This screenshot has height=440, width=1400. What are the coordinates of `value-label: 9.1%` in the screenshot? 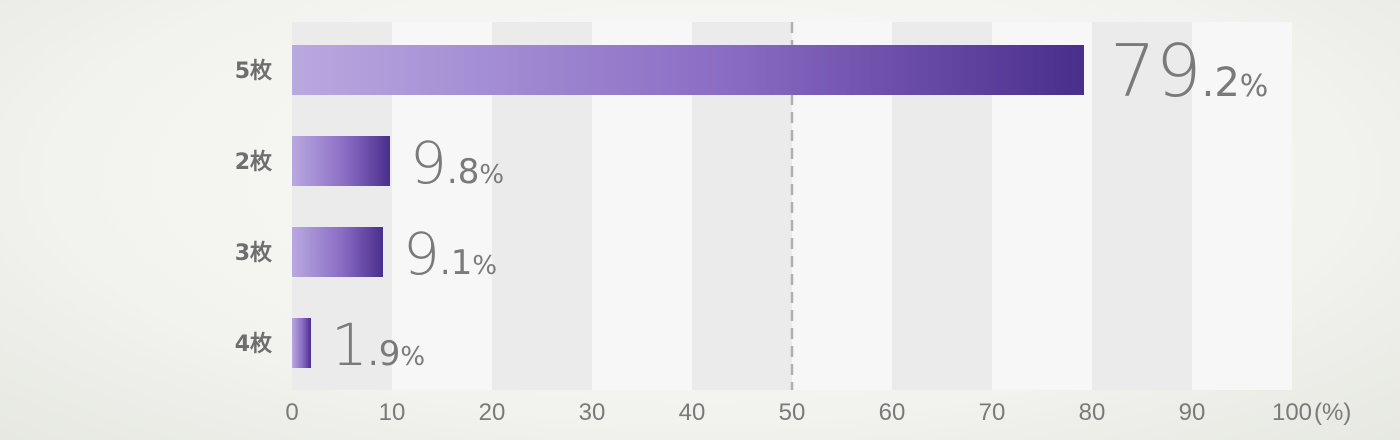 It's located at (450, 254).